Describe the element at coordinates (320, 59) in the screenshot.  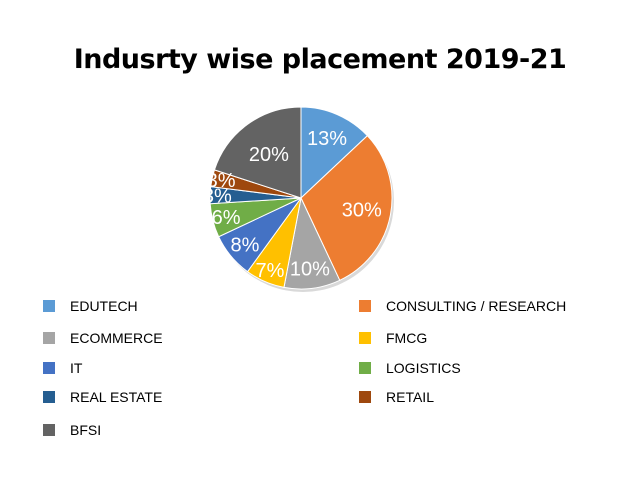
I see `chart-title: Indusrty wise placement 2019-21` at that location.